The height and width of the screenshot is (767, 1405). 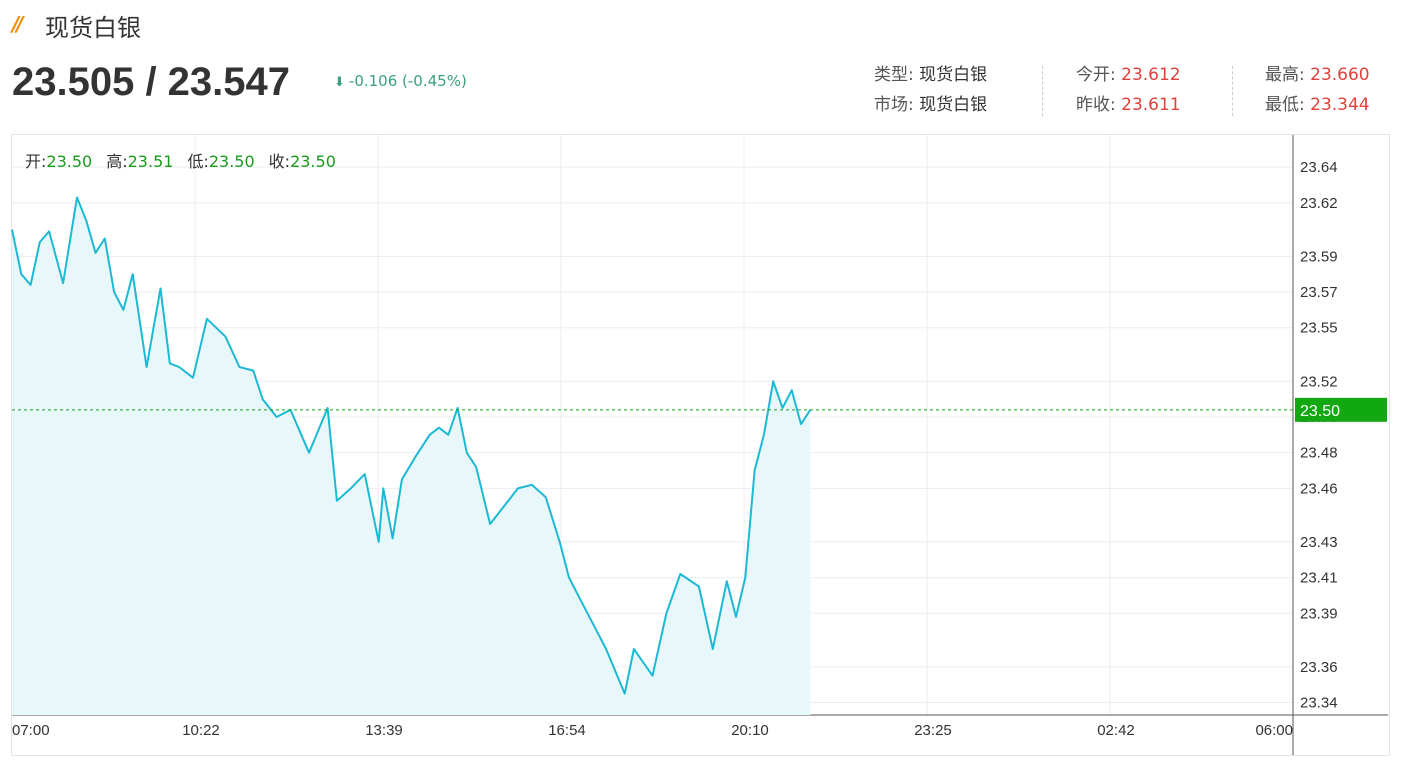 I want to click on type-label: 类型:, so click(x=894, y=75).